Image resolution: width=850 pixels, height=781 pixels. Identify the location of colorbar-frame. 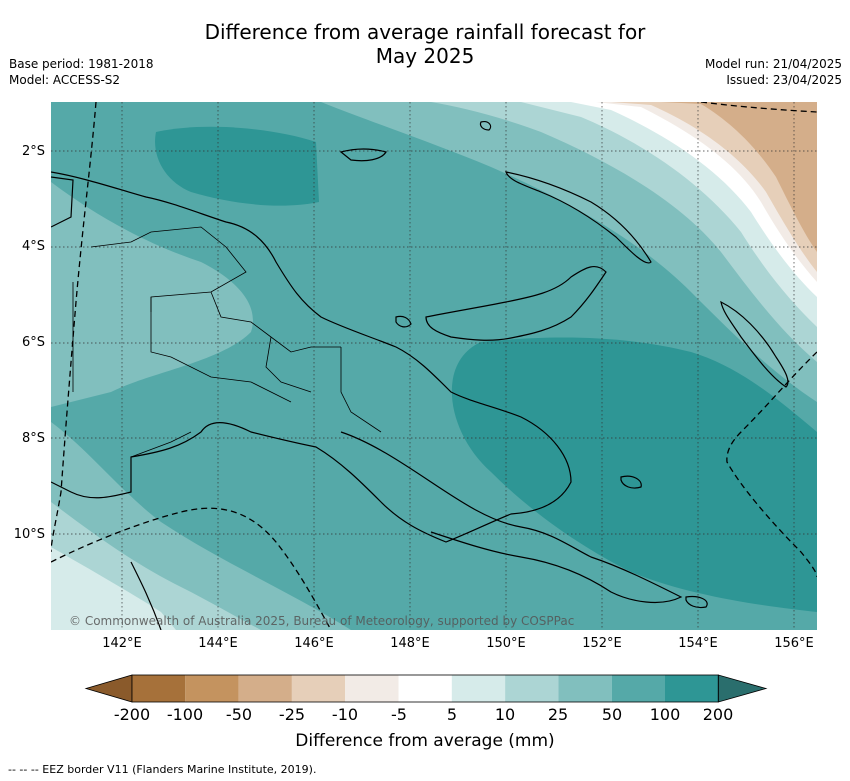
(425, 688).